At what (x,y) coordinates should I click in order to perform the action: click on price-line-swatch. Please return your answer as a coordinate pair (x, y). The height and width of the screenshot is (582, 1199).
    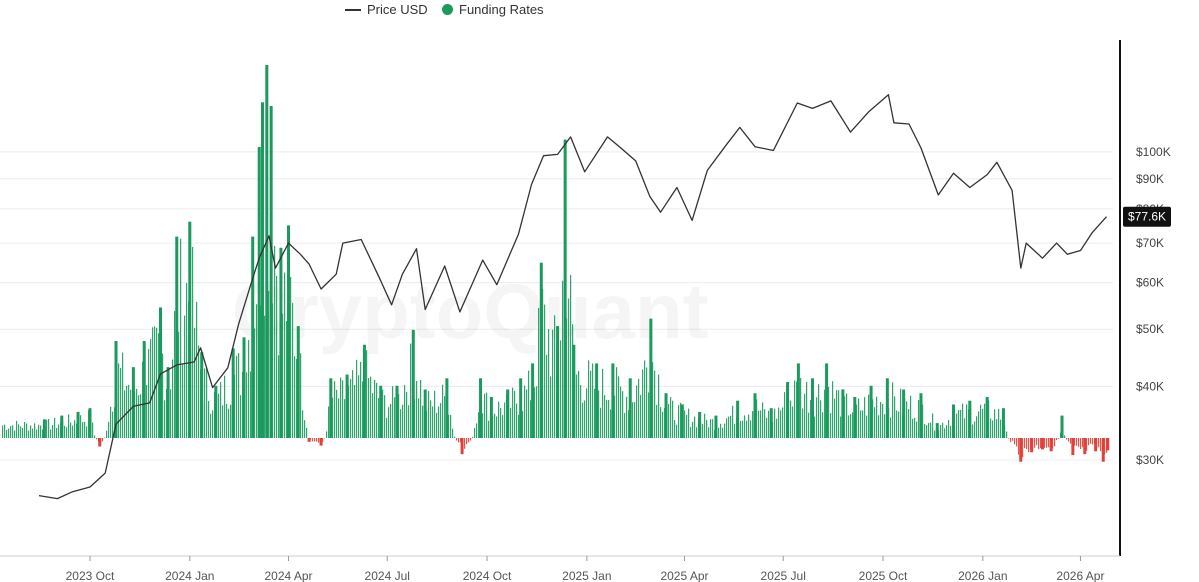
    Looking at the image, I should click on (353, 9).